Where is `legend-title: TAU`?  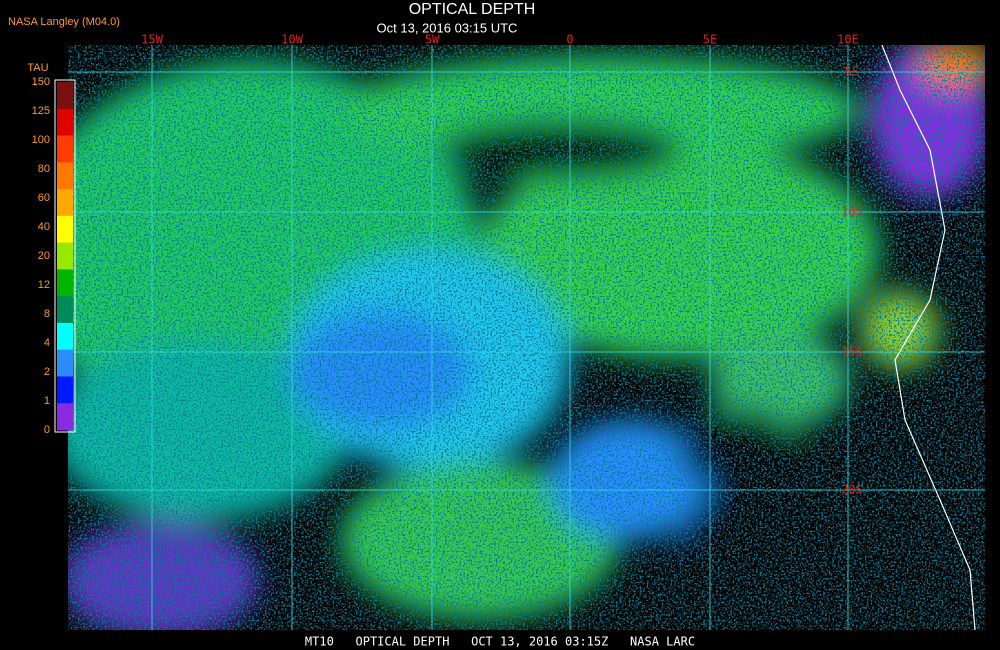
legend-title: TAU is located at coordinates (37, 68).